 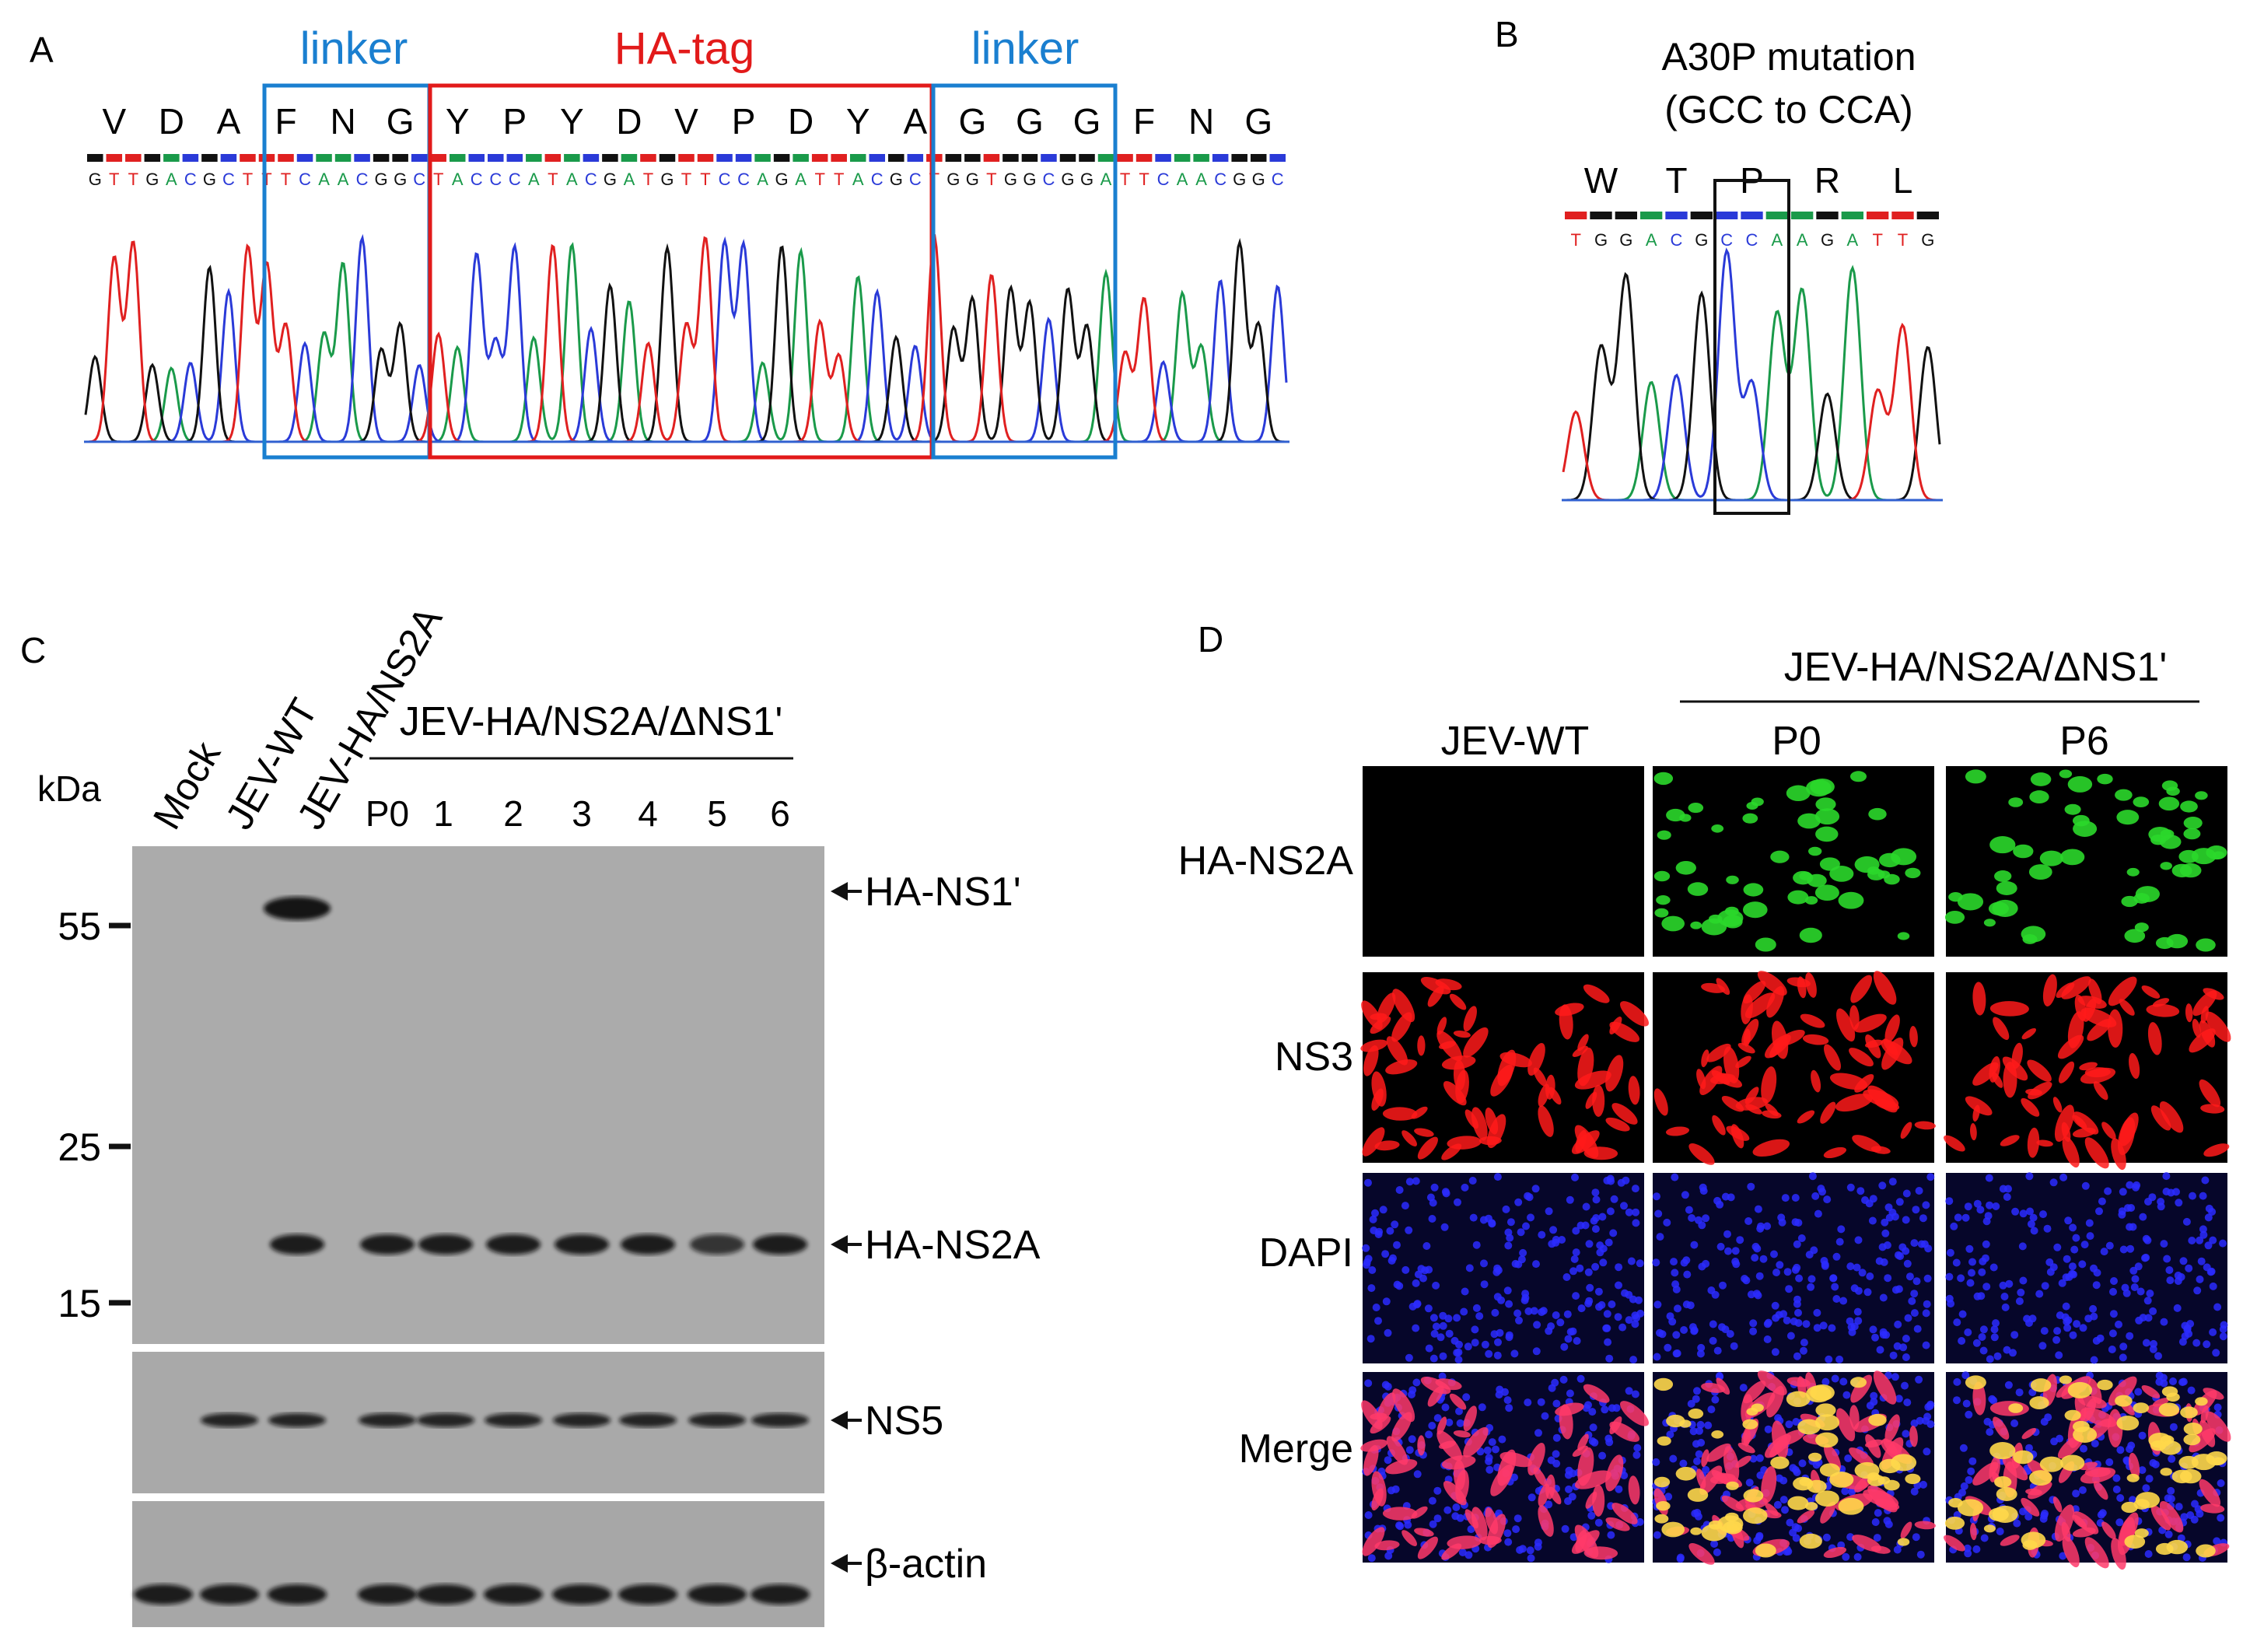 What do you see at coordinates (1314, 1057) in the screenshot?
I see `row-label-ns3: NS3` at bounding box center [1314, 1057].